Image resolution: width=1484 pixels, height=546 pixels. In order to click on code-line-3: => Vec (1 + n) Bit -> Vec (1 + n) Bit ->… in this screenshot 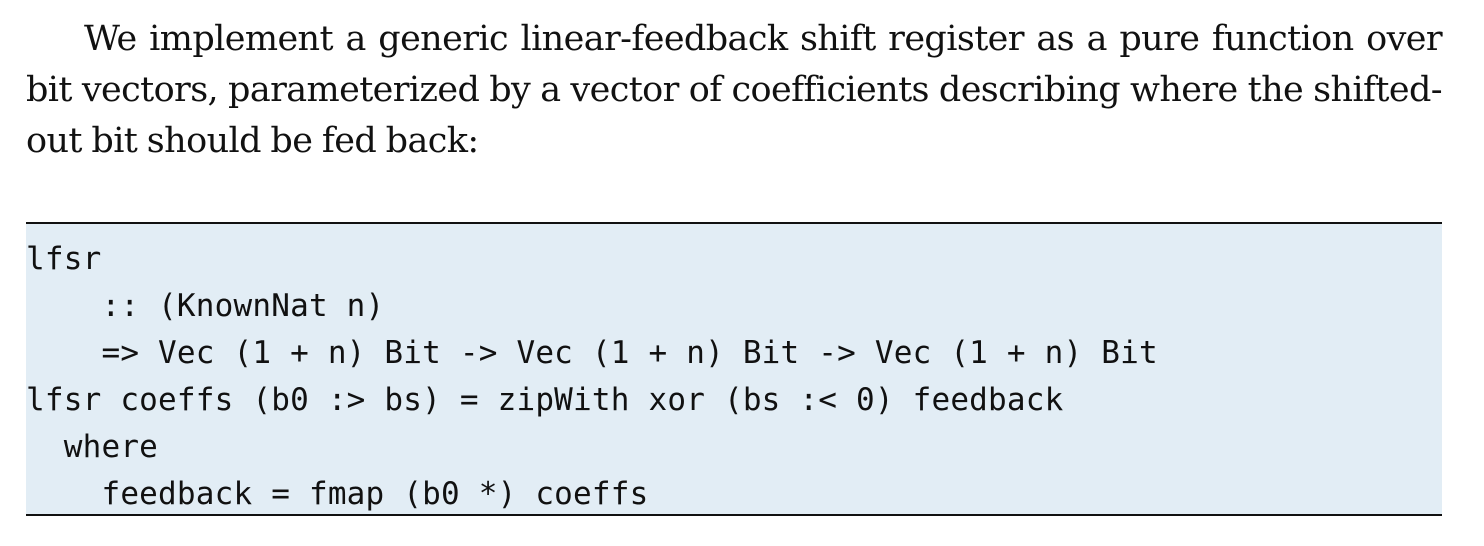, I will do `click(592, 353)`.